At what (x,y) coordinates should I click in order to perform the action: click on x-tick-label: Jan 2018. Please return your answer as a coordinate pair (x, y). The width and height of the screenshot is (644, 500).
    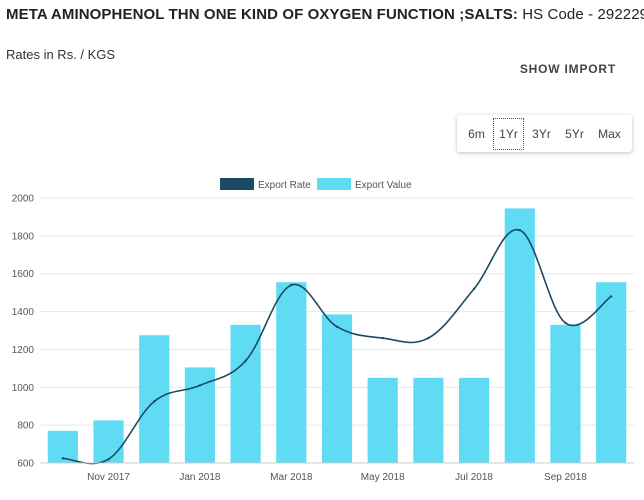
    Looking at the image, I should click on (200, 477).